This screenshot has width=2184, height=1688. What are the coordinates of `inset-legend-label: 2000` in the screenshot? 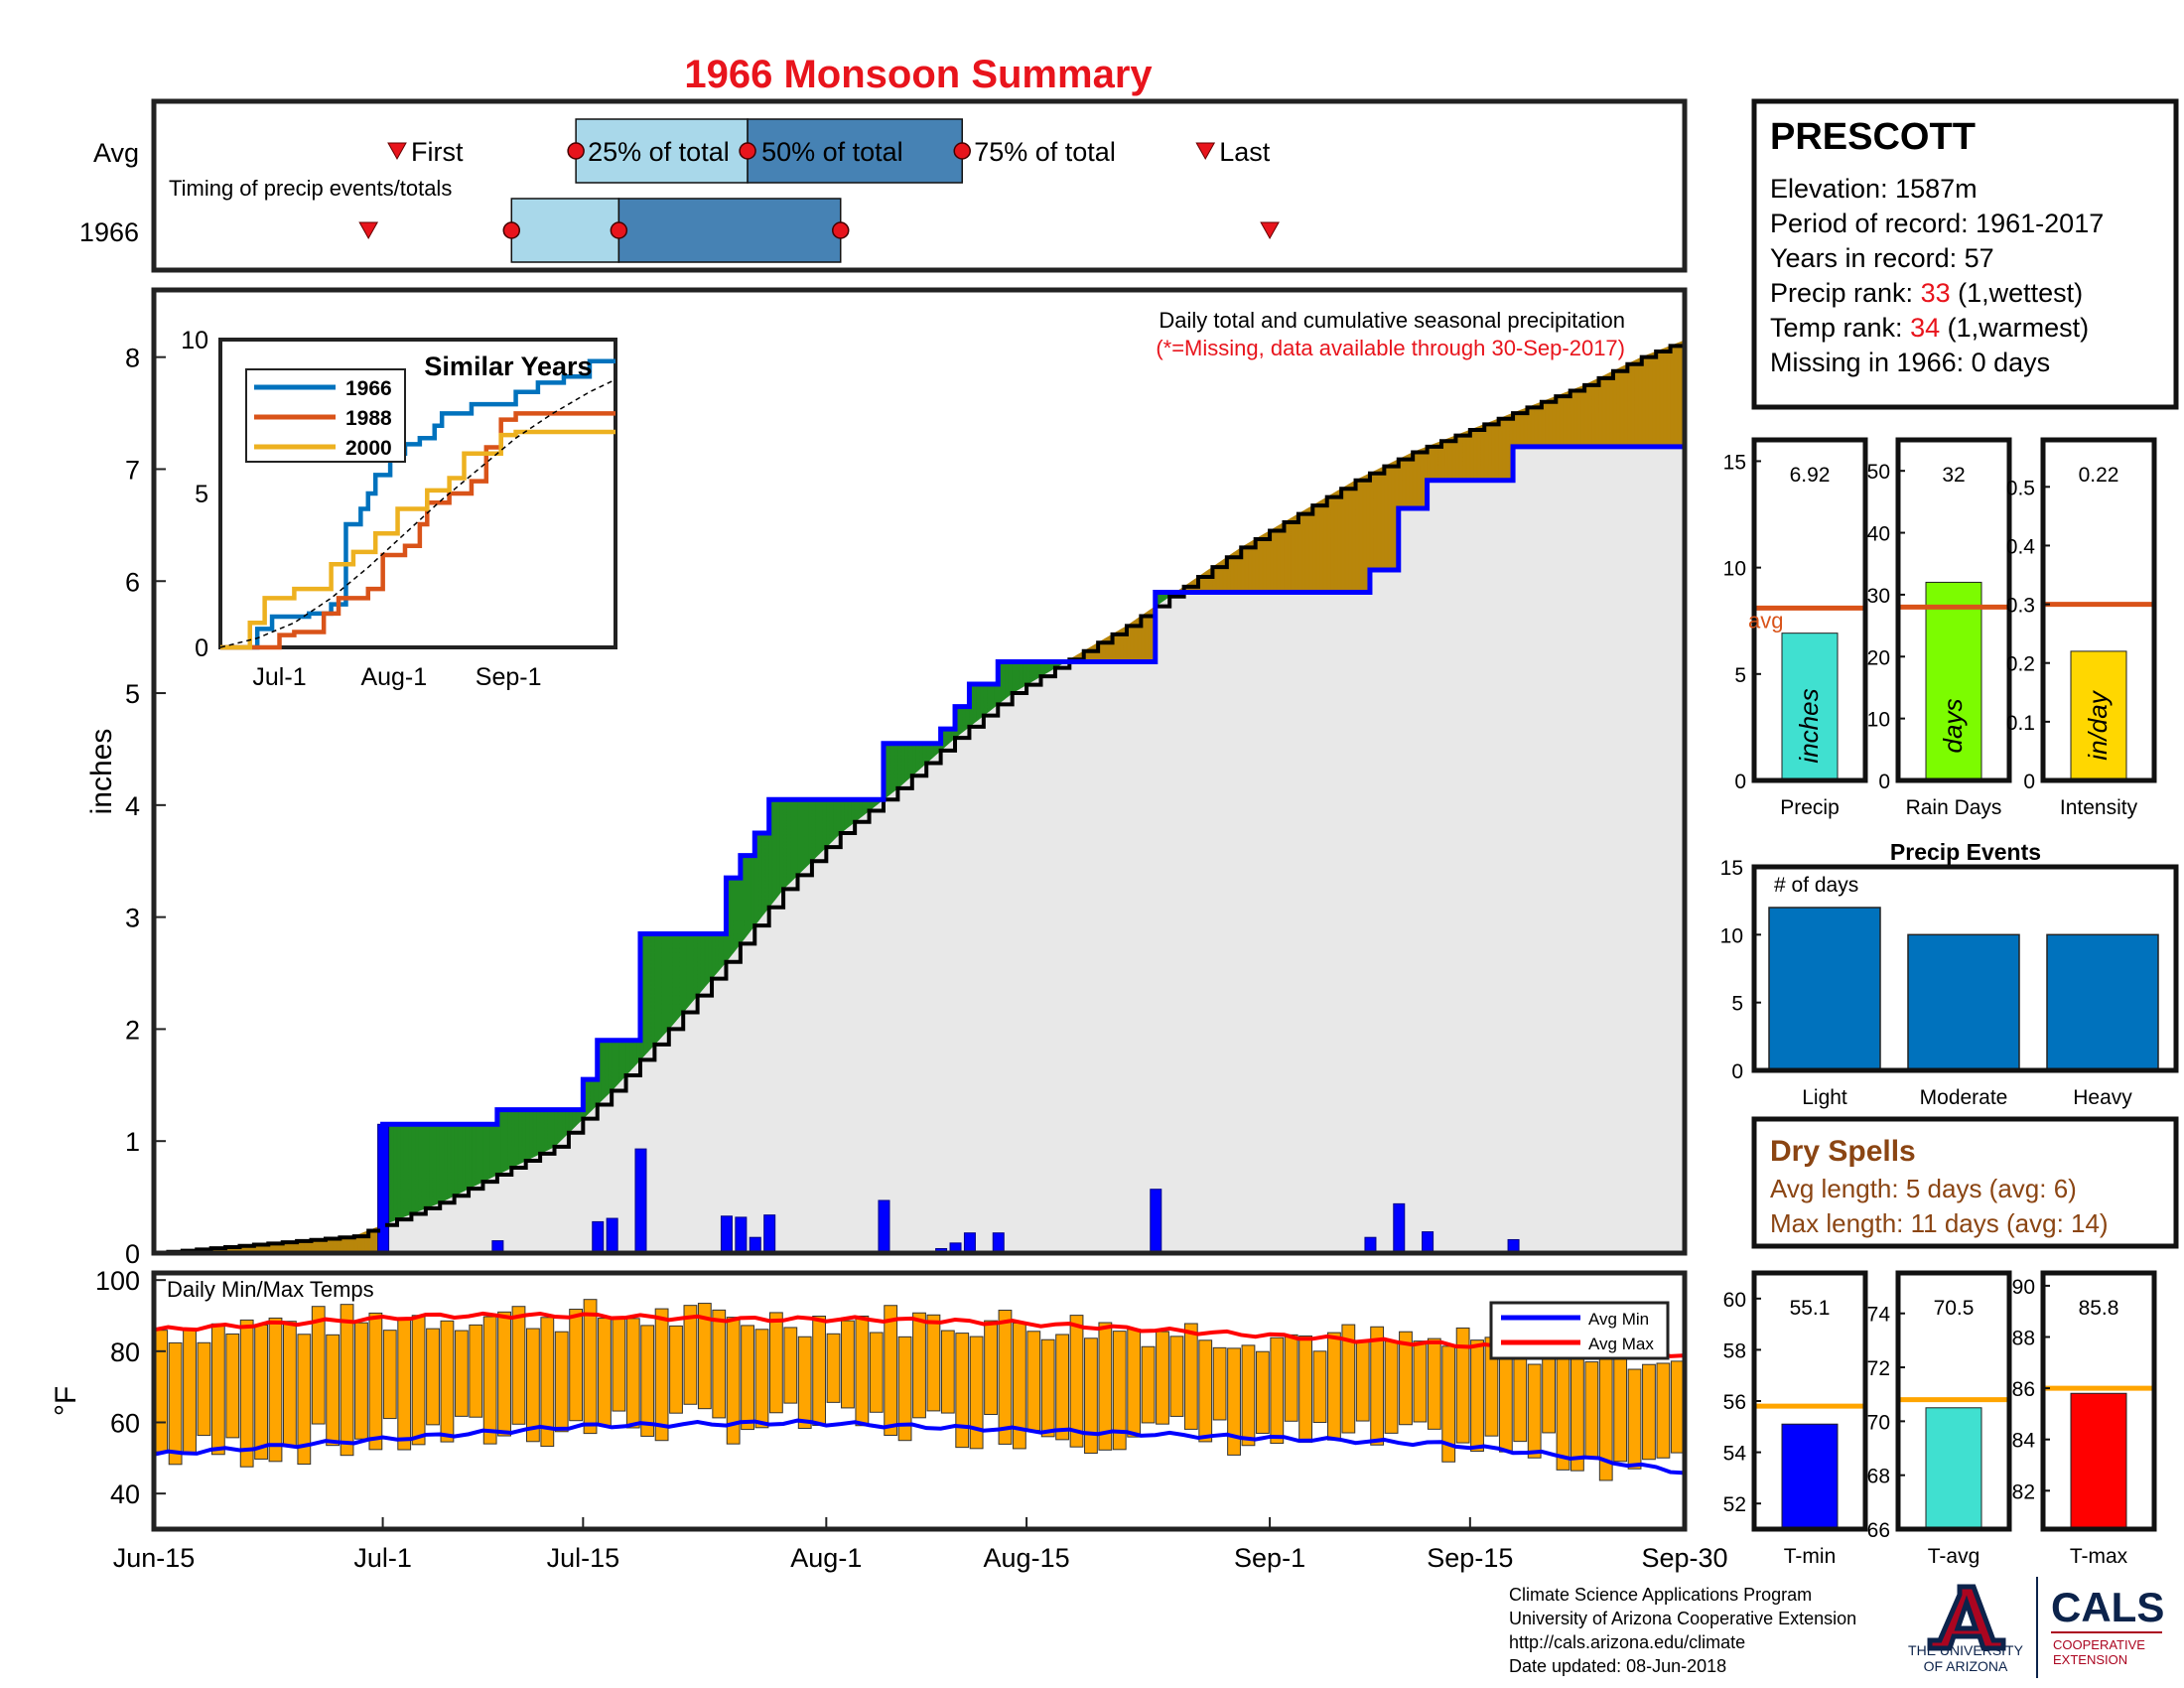 It's located at (368, 448).